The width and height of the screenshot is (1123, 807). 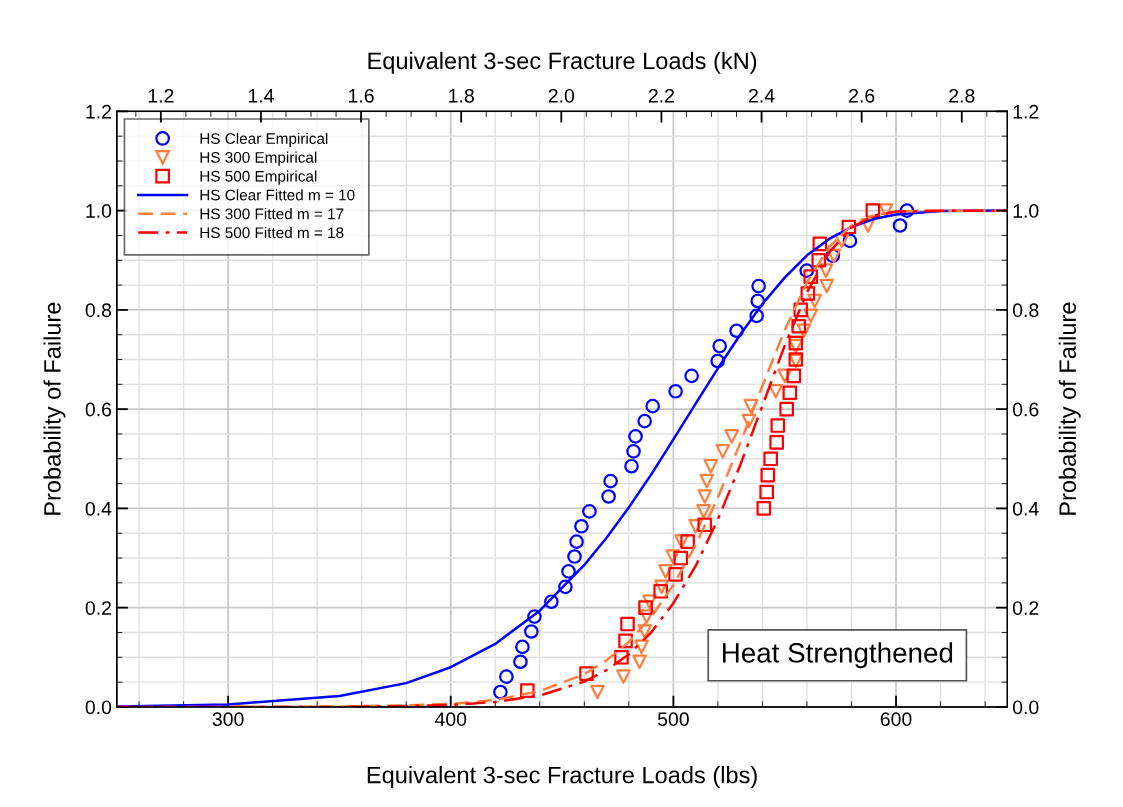 What do you see at coordinates (561, 95) in the screenshot?
I see `x2-tick-label: 2.0` at bounding box center [561, 95].